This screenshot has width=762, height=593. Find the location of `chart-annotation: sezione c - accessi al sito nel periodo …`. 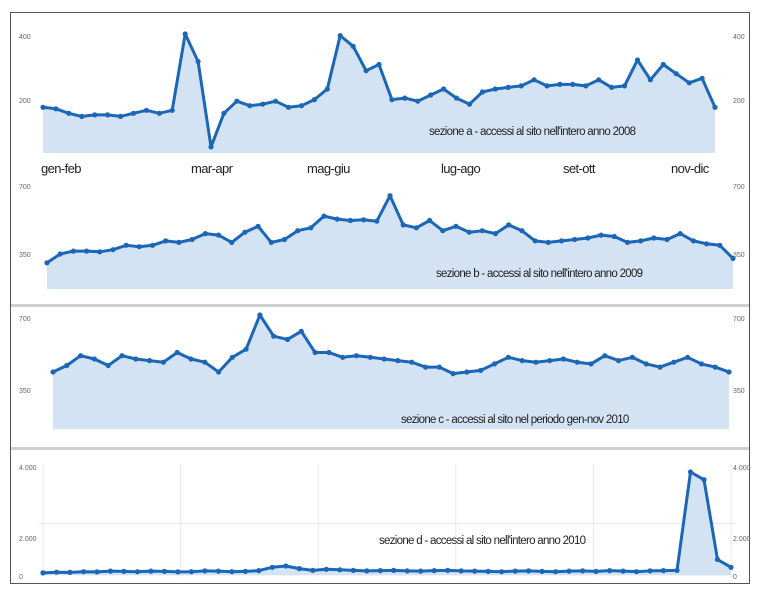

chart-annotation: sezione c - accessi al sito nel periodo … is located at coordinates (515, 420).